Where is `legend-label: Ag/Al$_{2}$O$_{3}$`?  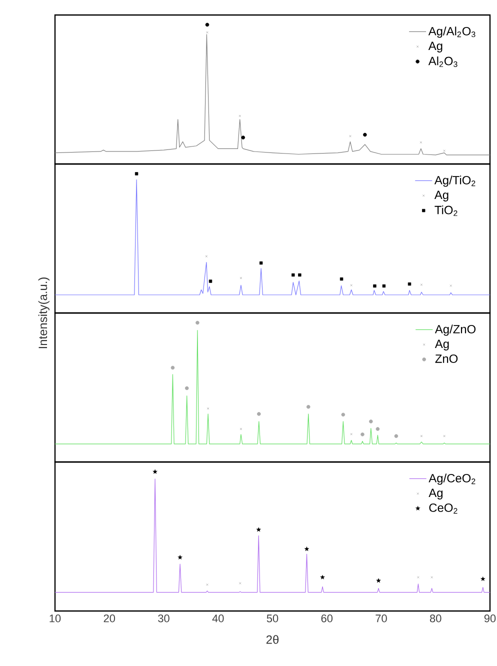
legend-label: Ag/Al$_{2}$O$_{3}$ is located at coordinates (452, 32).